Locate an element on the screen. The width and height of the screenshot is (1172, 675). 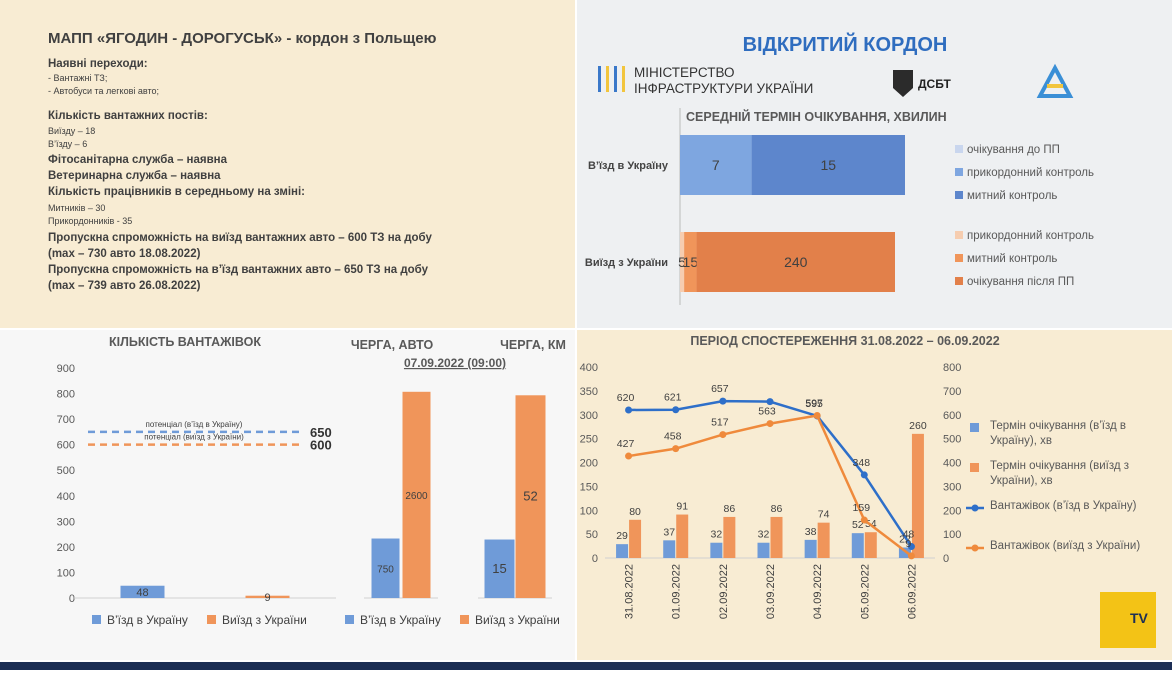
value-label: 38 is located at coordinates (811, 532).